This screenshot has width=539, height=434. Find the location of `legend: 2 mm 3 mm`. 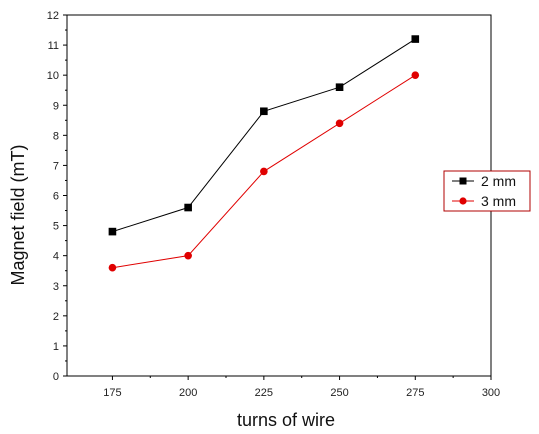

legend: 2 mm 3 mm is located at coordinates (487, 191).